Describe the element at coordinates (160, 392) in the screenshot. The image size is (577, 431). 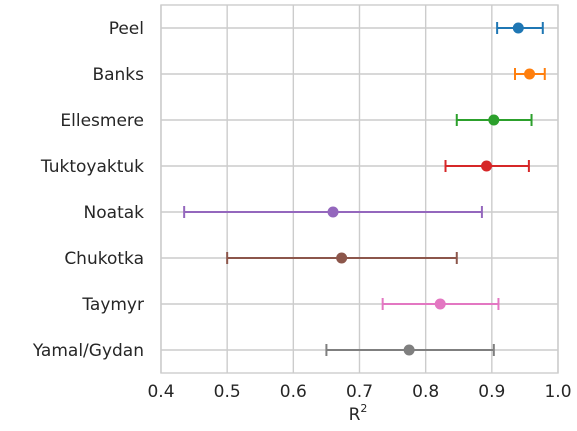
I see `x-tick-label: 0.4` at that location.